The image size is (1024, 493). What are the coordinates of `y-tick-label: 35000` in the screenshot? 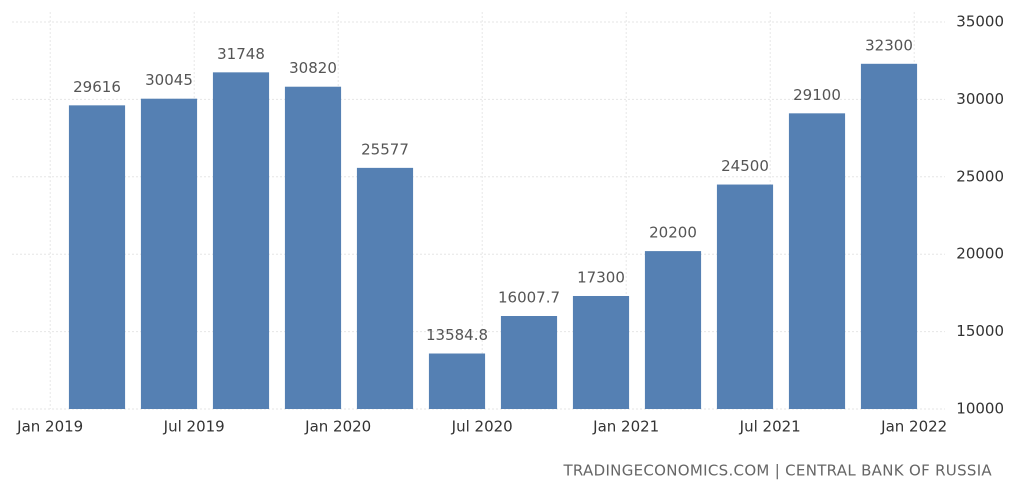 It's located at (980, 22).